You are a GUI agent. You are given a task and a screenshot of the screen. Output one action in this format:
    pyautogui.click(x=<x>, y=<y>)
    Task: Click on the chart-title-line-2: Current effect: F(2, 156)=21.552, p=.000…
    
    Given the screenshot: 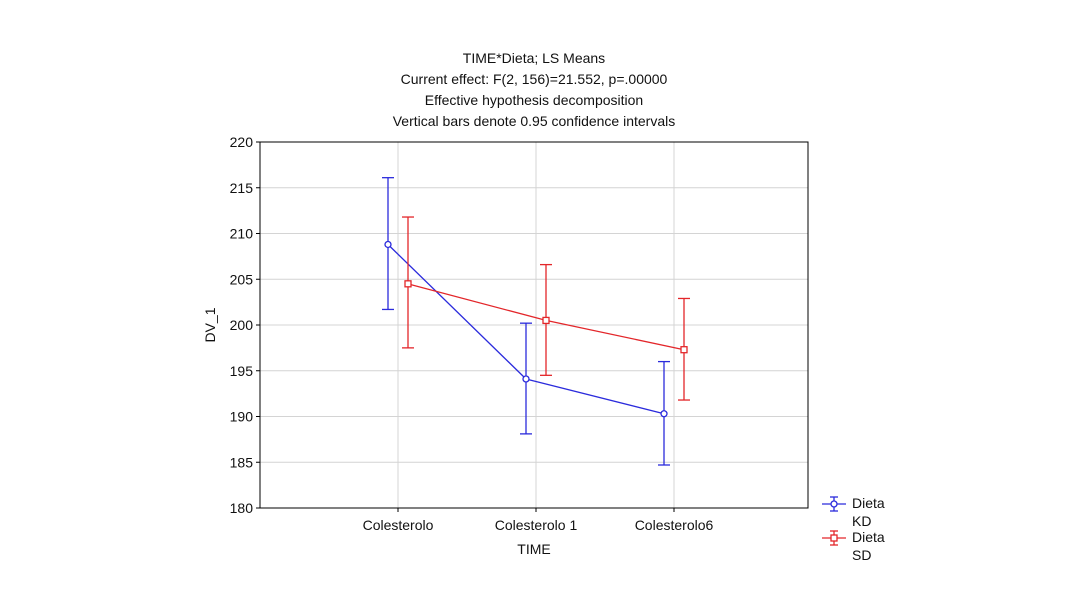 What is the action you would take?
    pyautogui.click(x=534, y=79)
    